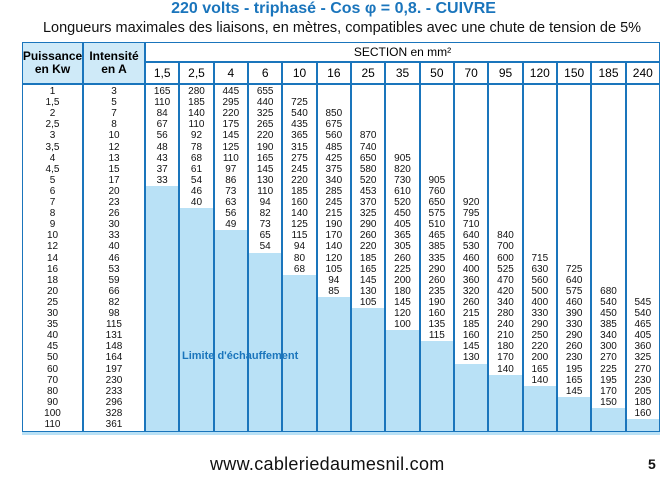  I want to click on value-cell: 325, so click(265, 114).